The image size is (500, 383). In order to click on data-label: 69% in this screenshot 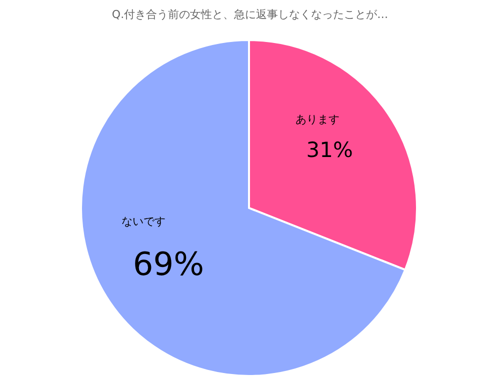, I will do `click(168, 263)`.